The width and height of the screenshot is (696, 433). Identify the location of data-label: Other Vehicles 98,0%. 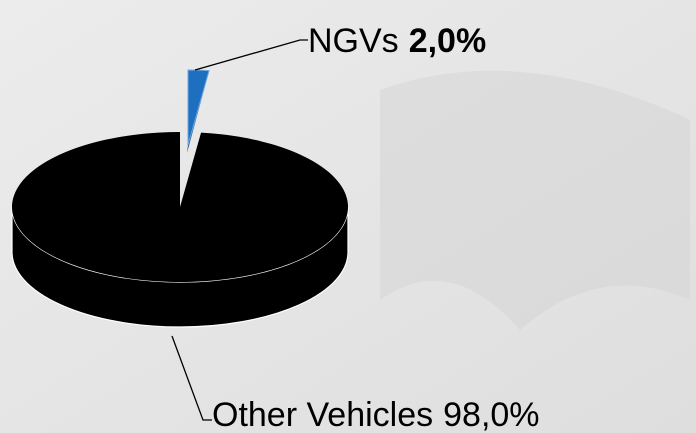
(376, 414).